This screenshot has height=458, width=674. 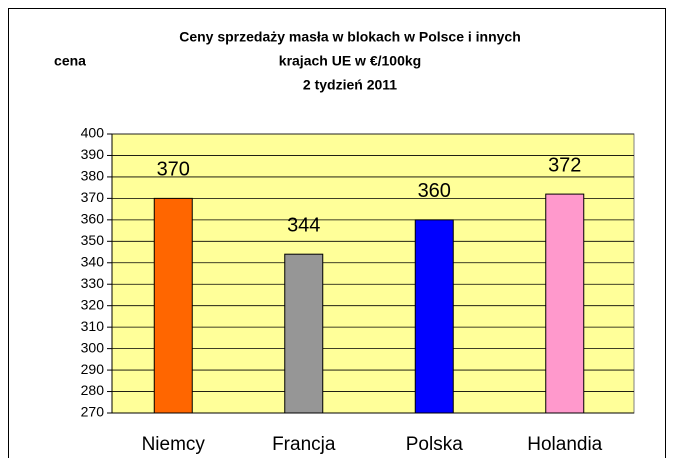 What do you see at coordinates (564, 165) in the screenshot?
I see `data-label: 372` at bounding box center [564, 165].